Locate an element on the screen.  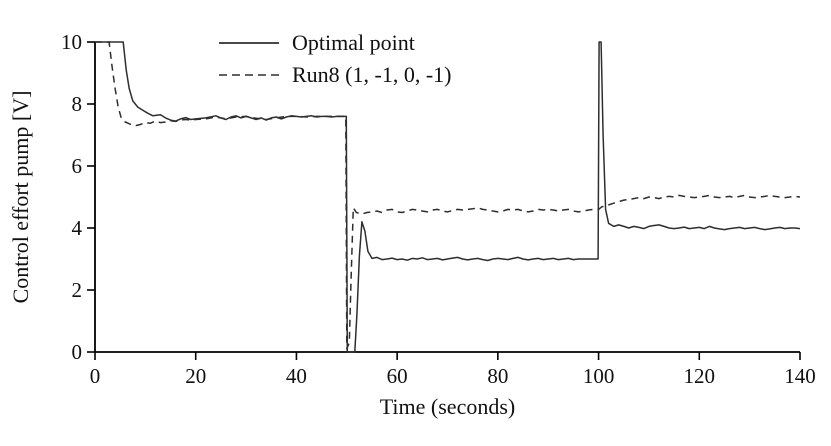
y-tick-label: 4 is located at coordinates (77, 228).